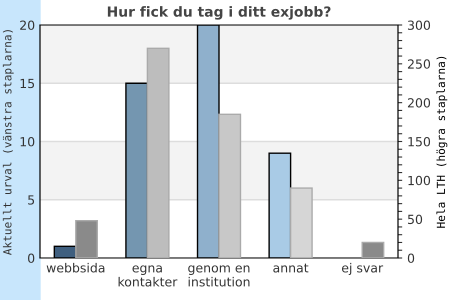 This screenshot has width=450, height=300. What do you see at coordinates (148, 276) in the screenshot?
I see `x-tick-label: egna kontakter` at bounding box center [148, 276].